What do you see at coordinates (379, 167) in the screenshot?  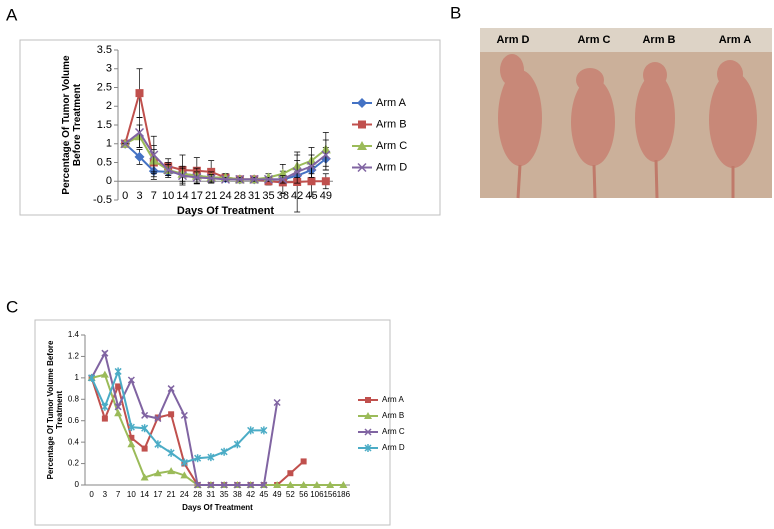 I see `legend-entry: Arm D` at bounding box center [379, 167].